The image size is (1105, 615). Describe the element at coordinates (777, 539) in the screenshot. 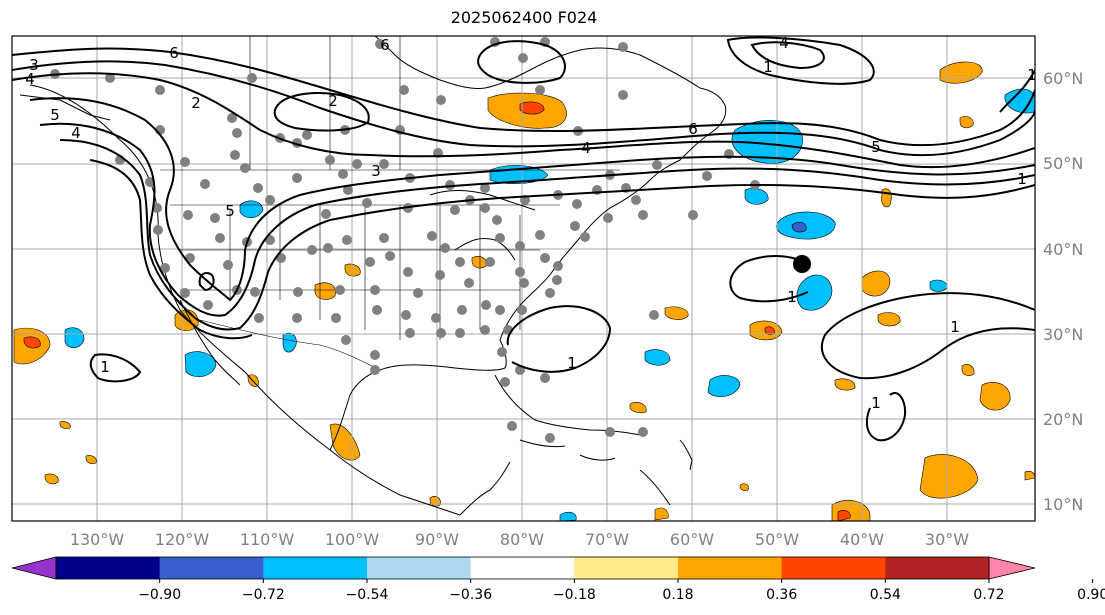

I see `lon-label: 50°W` at that location.